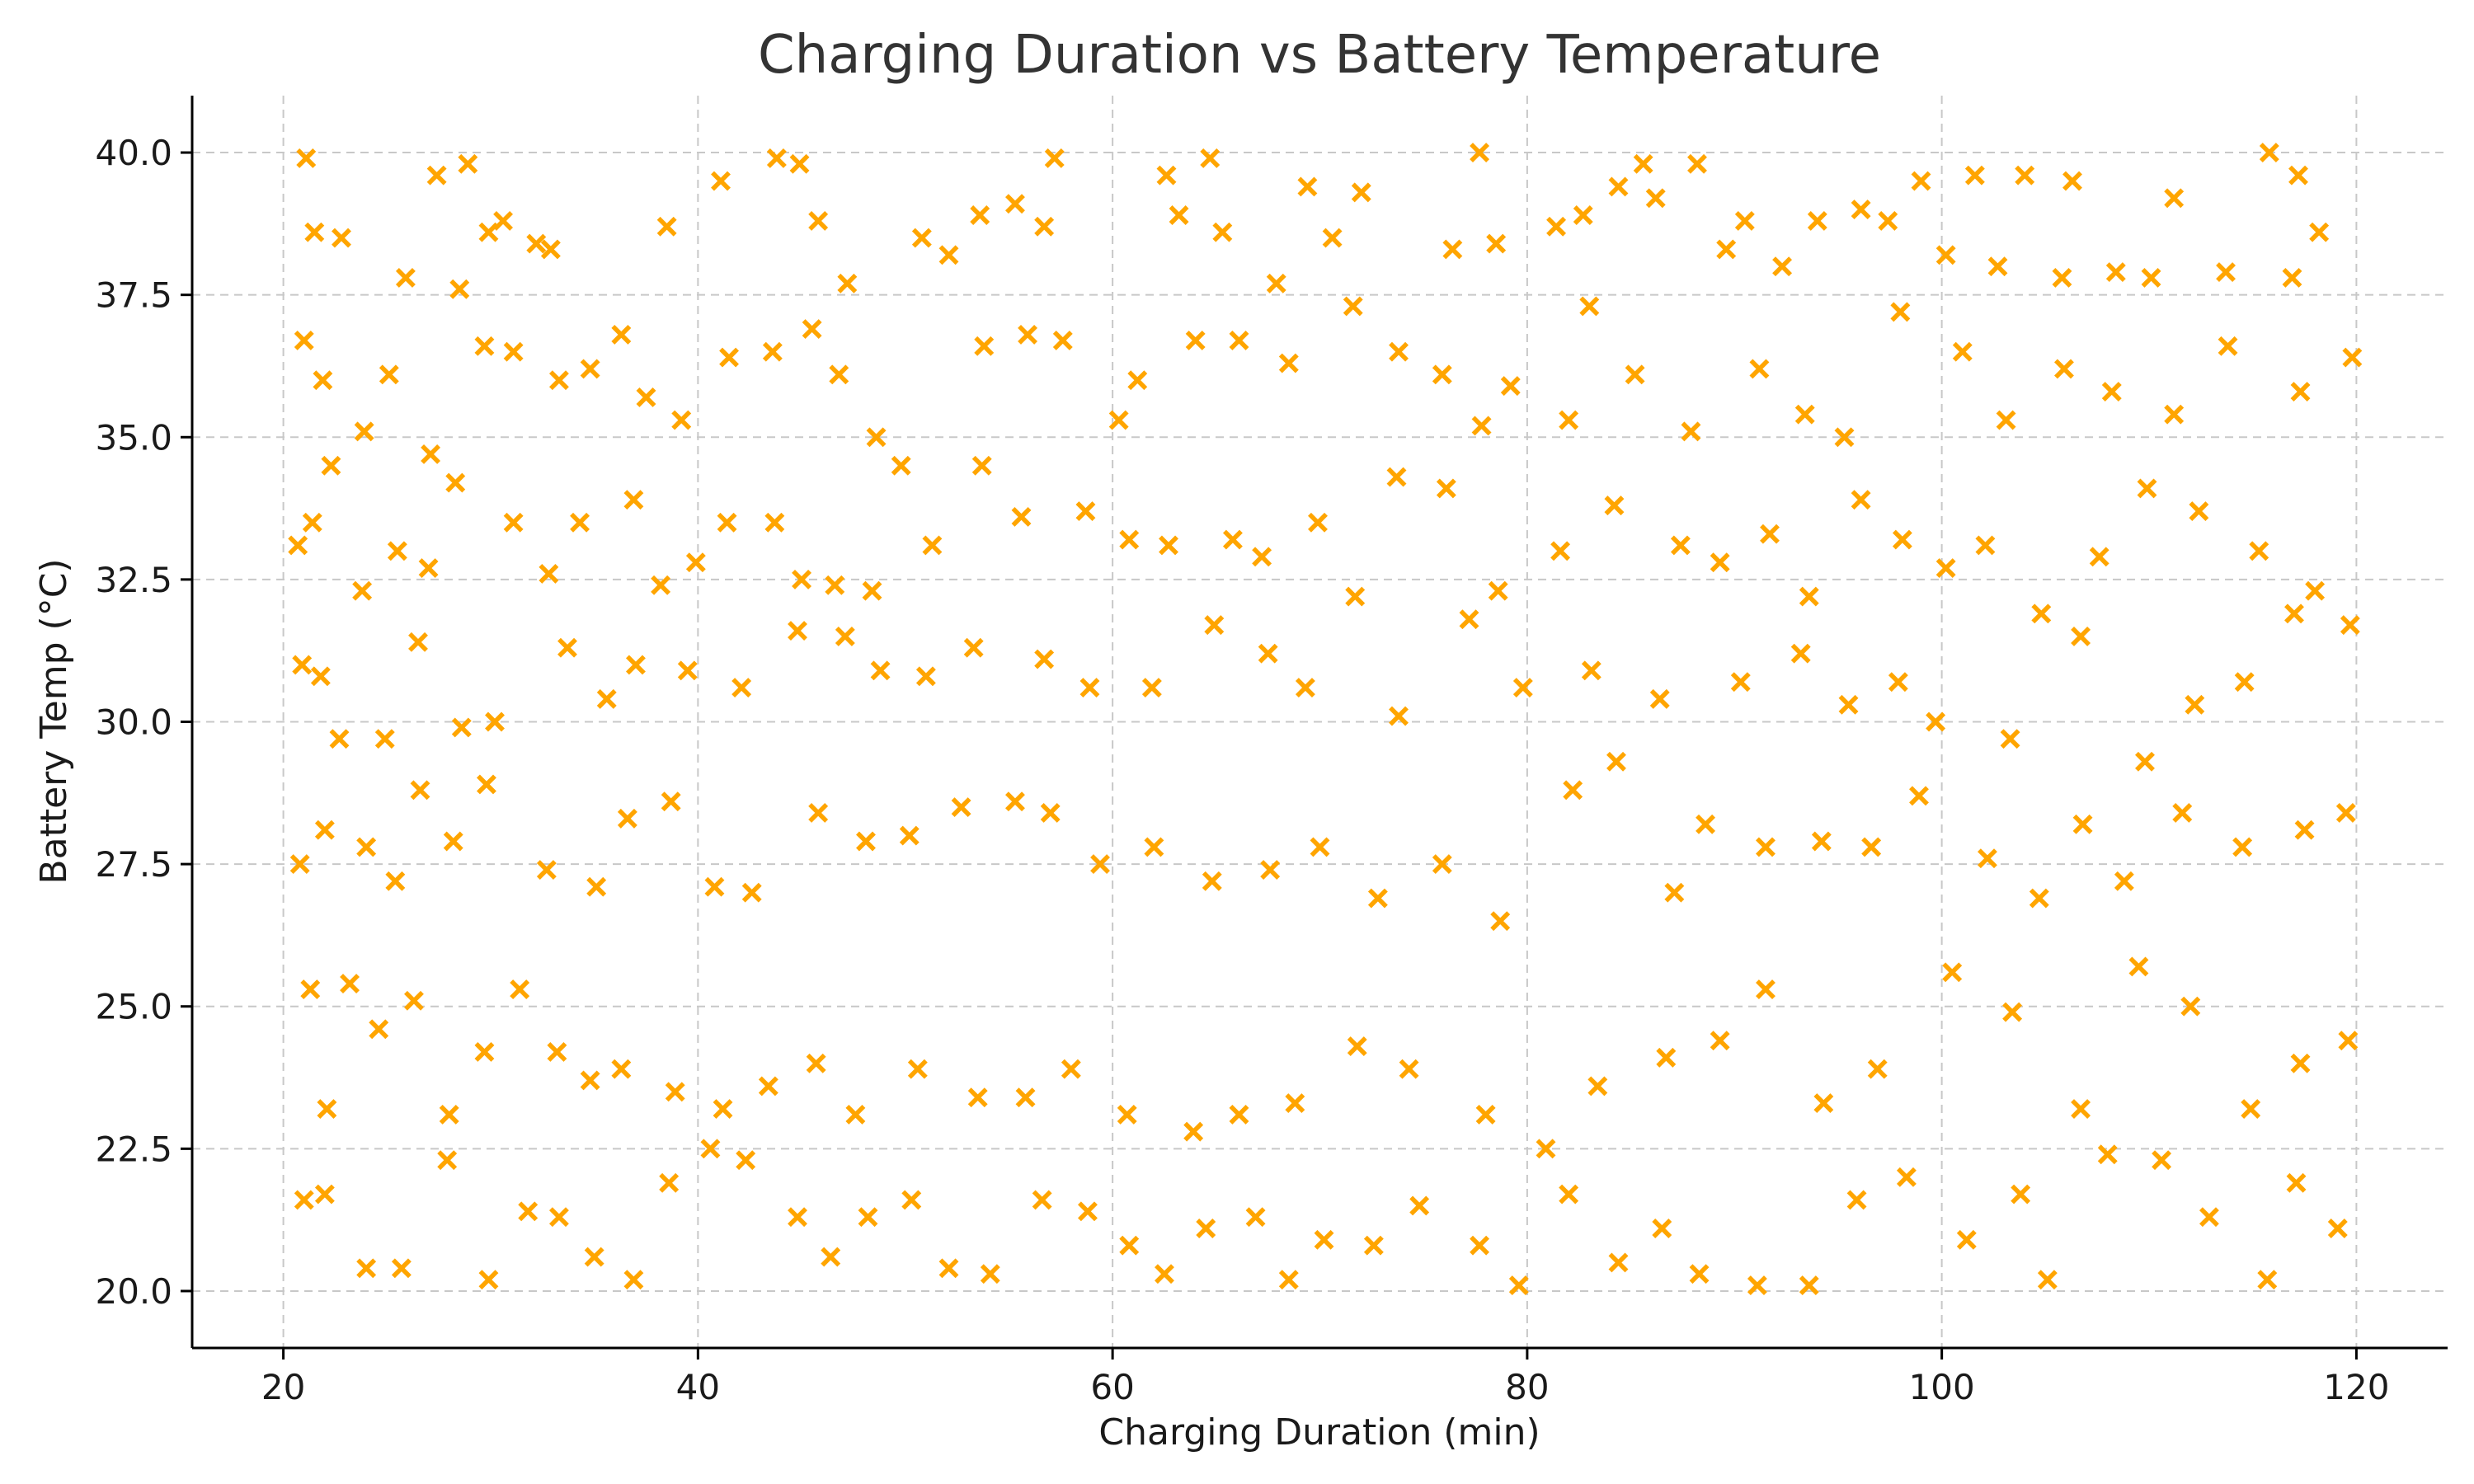 The height and width of the screenshot is (1484, 2474). I want to click on x-ticks: 20 40 60 80 100 120, so click(1325, 1377).